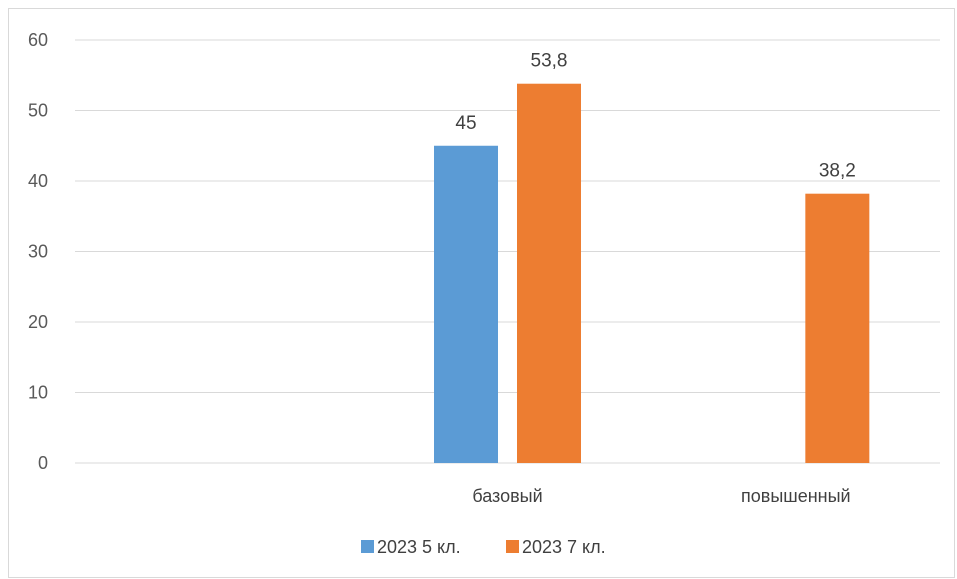 This screenshot has width=957, height=579. What do you see at coordinates (564, 547) in the screenshot?
I see `legend-label: 2023 7 кл.` at bounding box center [564, 547].